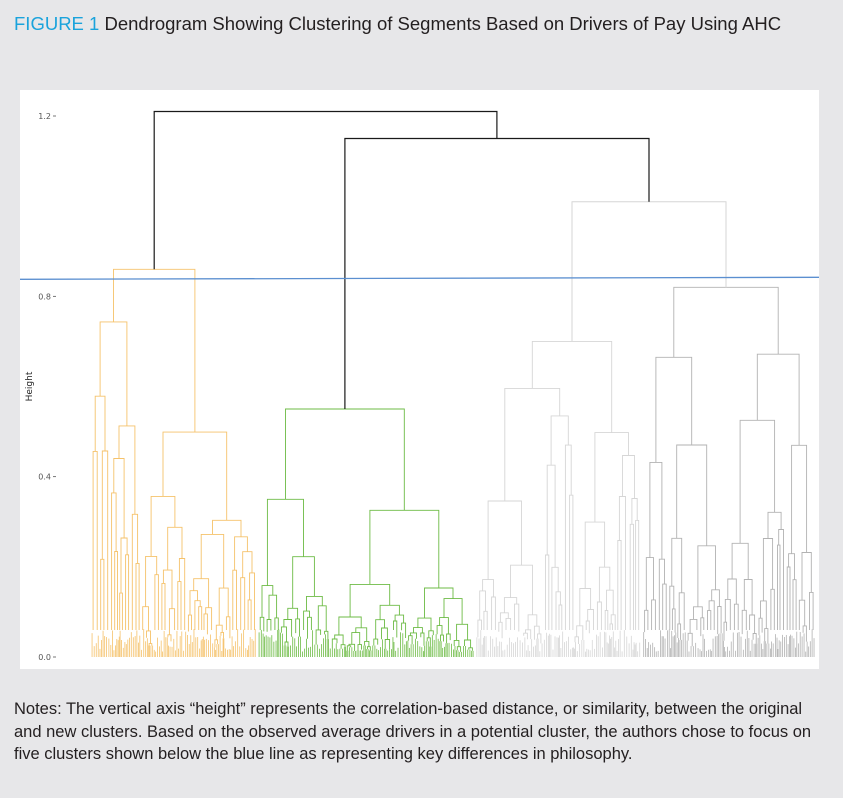 The image size is (843, 798). Describe the element at coordinates (419, 278) in the screenshot. I see `cut-line` at that location.